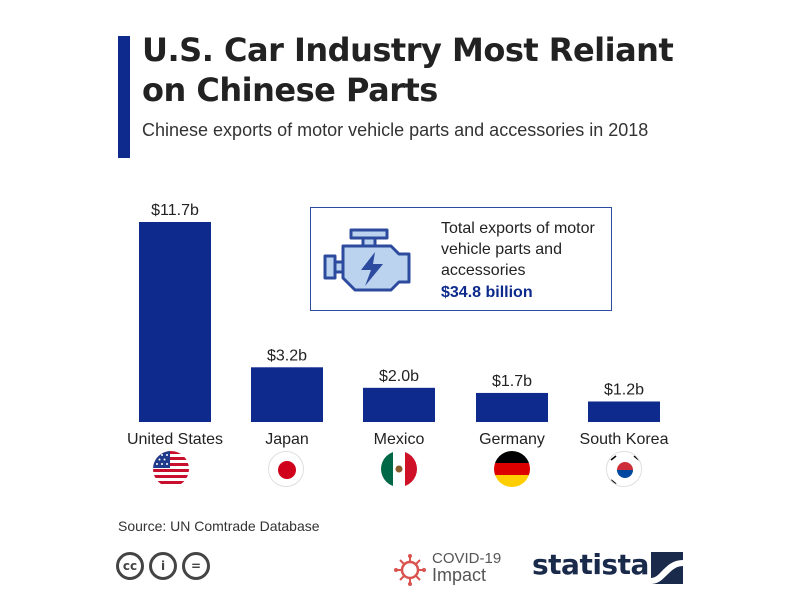 This screenshot has height=600, width=800. What do you see at coordinates (175, 322) in the screenshot?
I see `bar-united-states` at bounding box center [175, 322].